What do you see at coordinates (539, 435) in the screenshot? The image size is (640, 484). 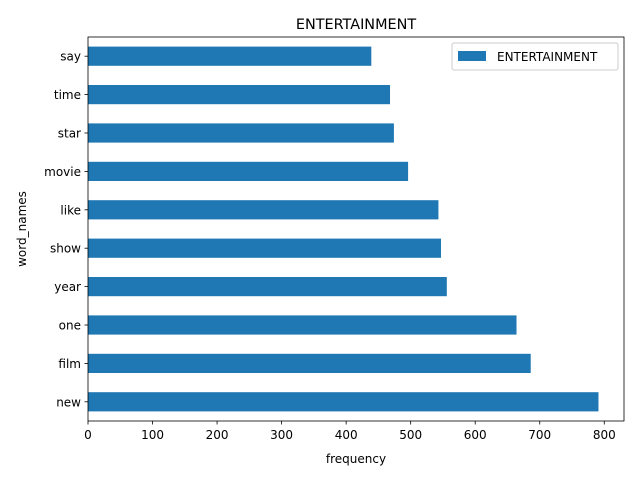 I see `x-tick-label: 700` at bounding box center [539, 435].